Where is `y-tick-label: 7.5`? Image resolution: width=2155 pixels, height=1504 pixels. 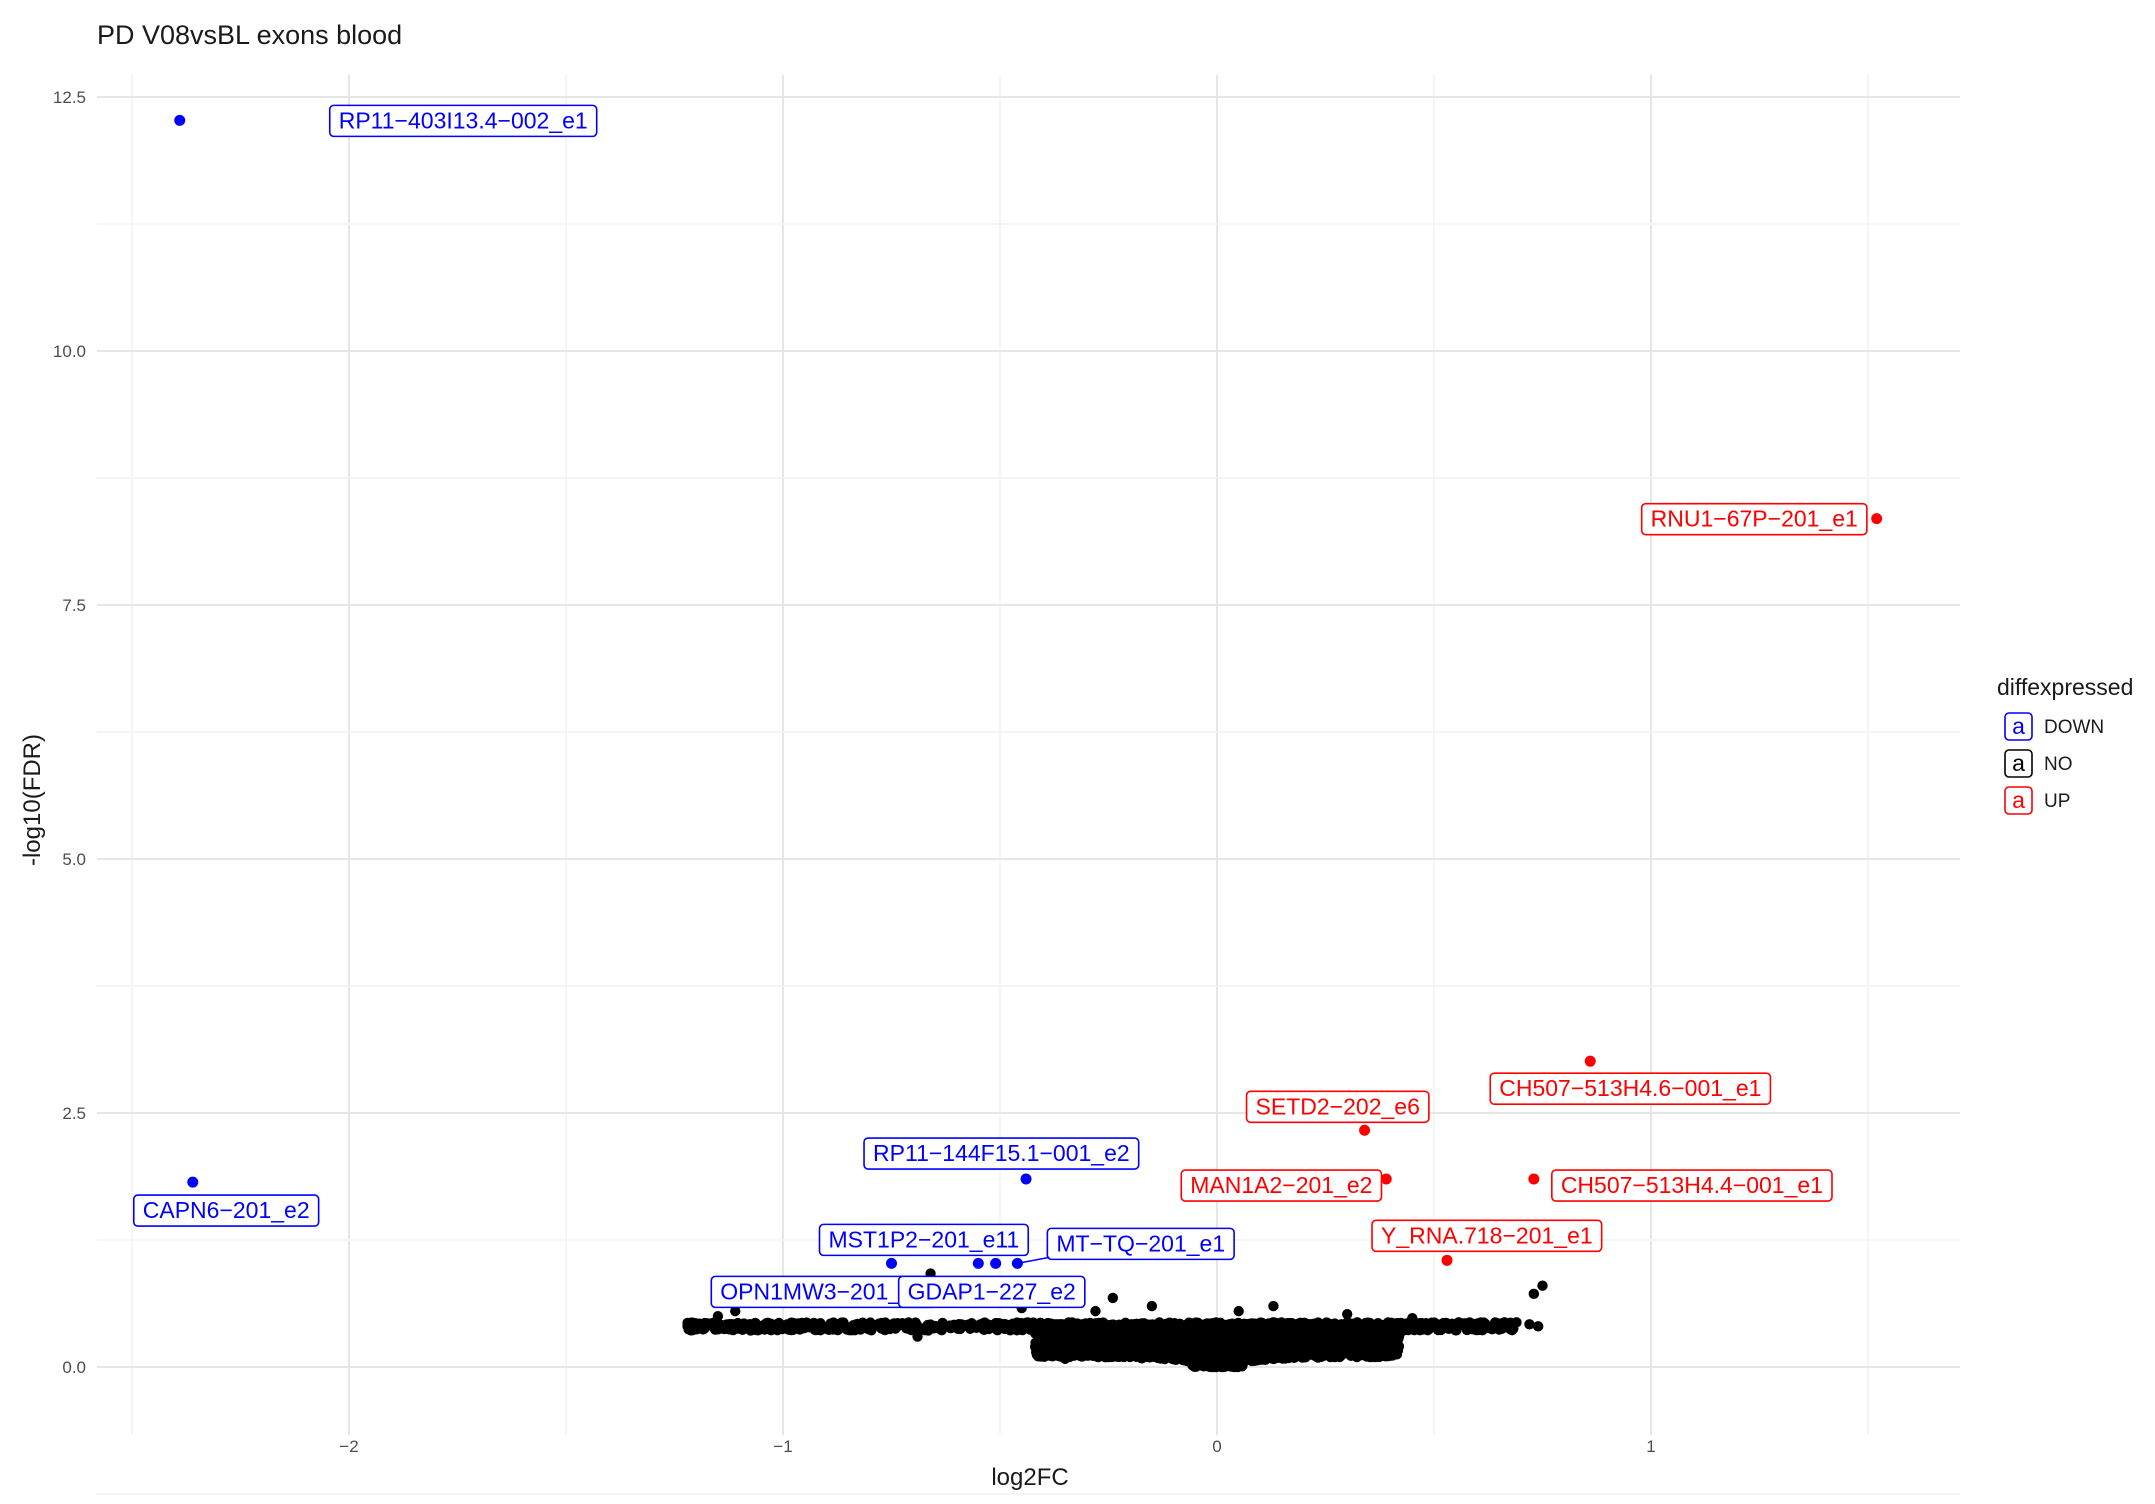 y-tick-label: 7.5 is located at coordinates (74, 605).